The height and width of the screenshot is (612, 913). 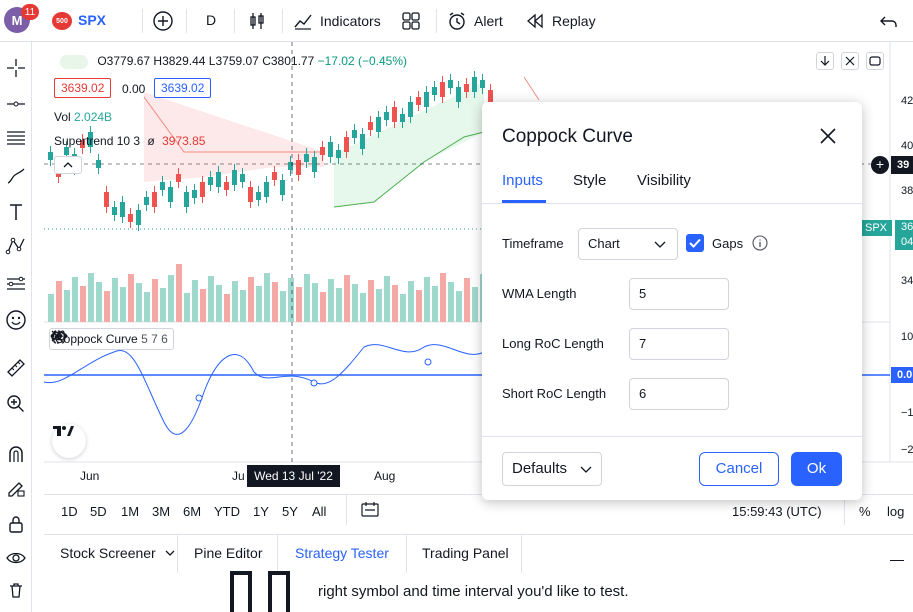 What do you see at coordinates (342, 553) in the screenshot?
I see `tab-strategy-tester: Strategy Tester` at bounding box center [342, 553].